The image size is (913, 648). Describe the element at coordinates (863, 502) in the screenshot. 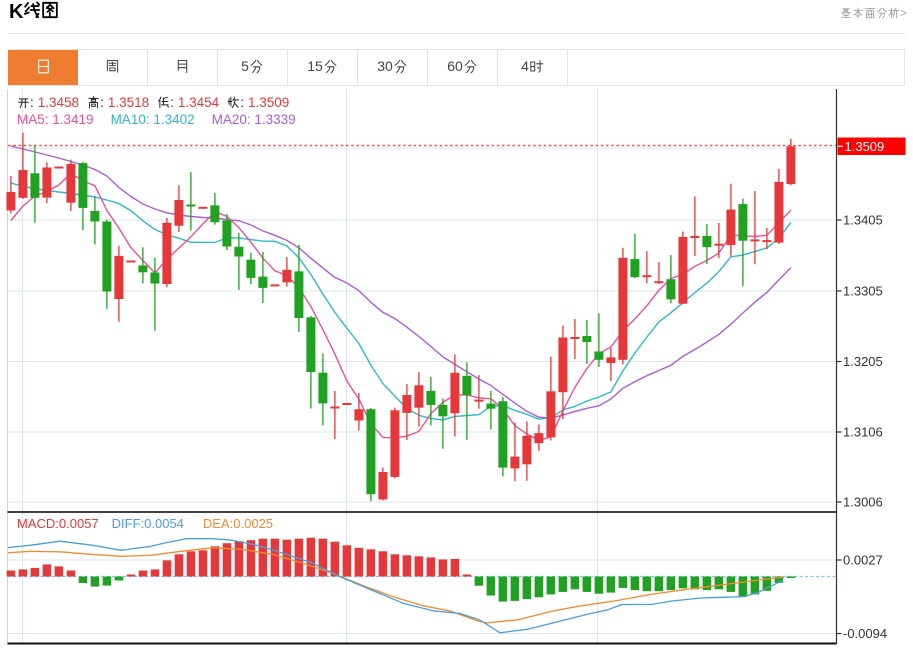

I see `svg-text: 1.3006` at that location.